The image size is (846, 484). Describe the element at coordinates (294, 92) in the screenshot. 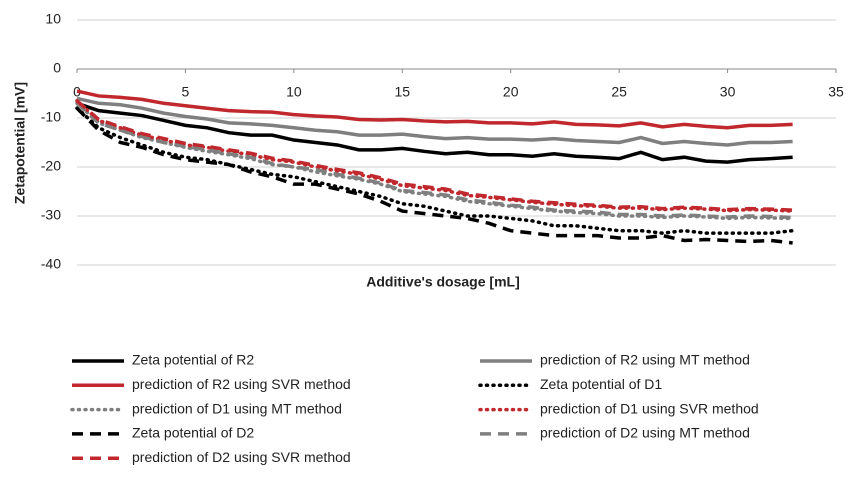

I see `x-tick-label: 10` at that location.